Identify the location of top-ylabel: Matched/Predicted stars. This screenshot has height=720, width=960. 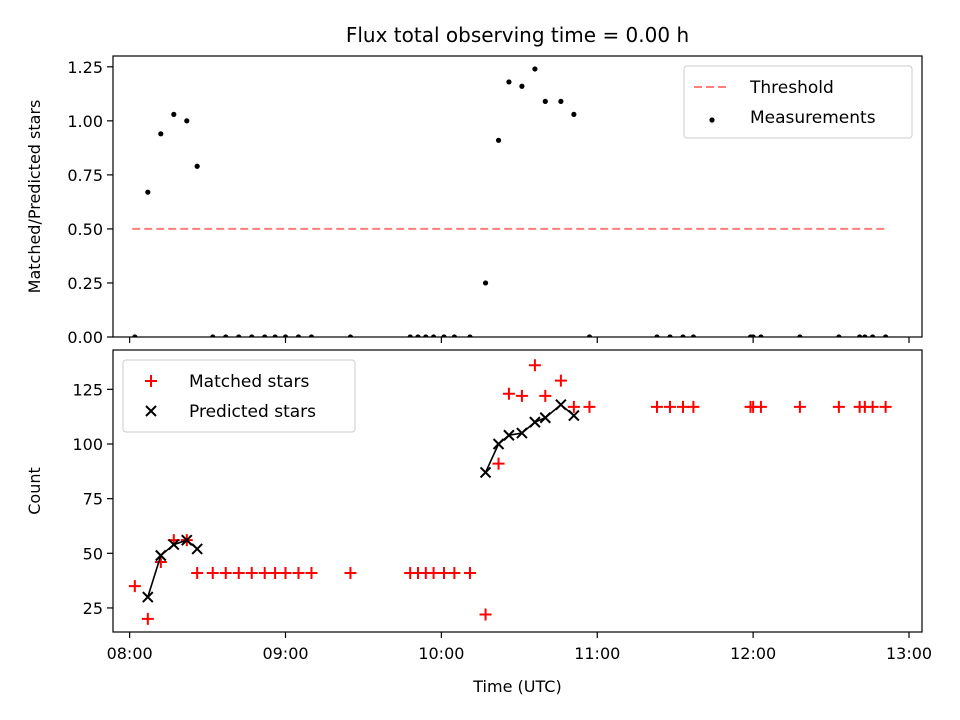
(34, 197).